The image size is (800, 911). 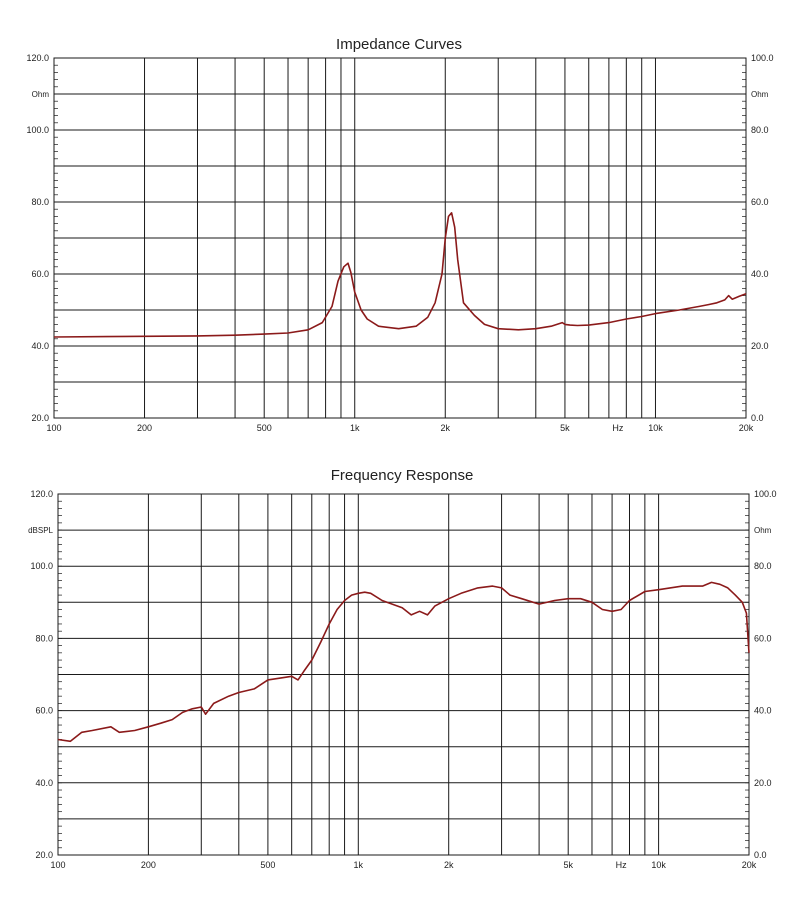 I want to click on impedance-chart-title: Impedance Curves, so click(x=399, y=44).